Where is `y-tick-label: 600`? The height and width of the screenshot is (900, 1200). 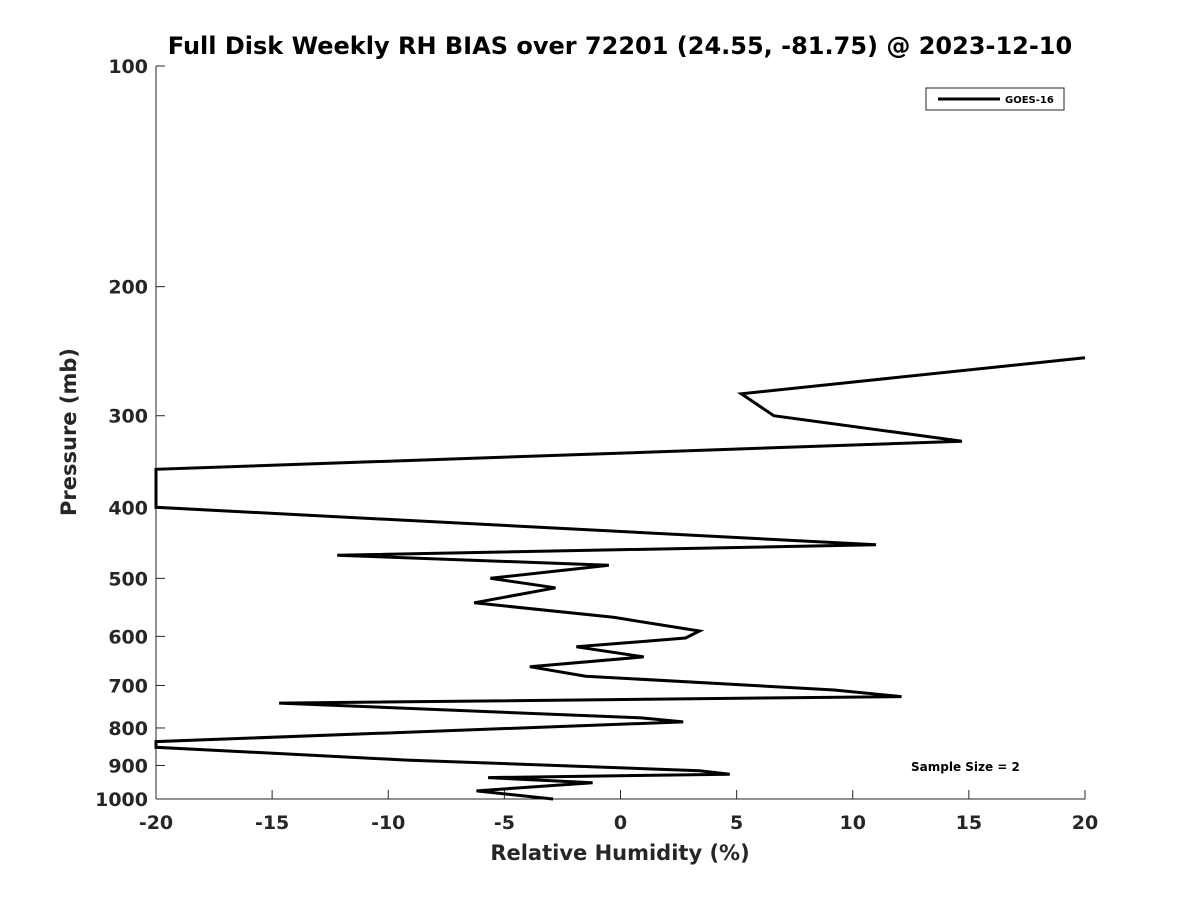 y-tick-label: 600 is located at coordinates (128, 637).